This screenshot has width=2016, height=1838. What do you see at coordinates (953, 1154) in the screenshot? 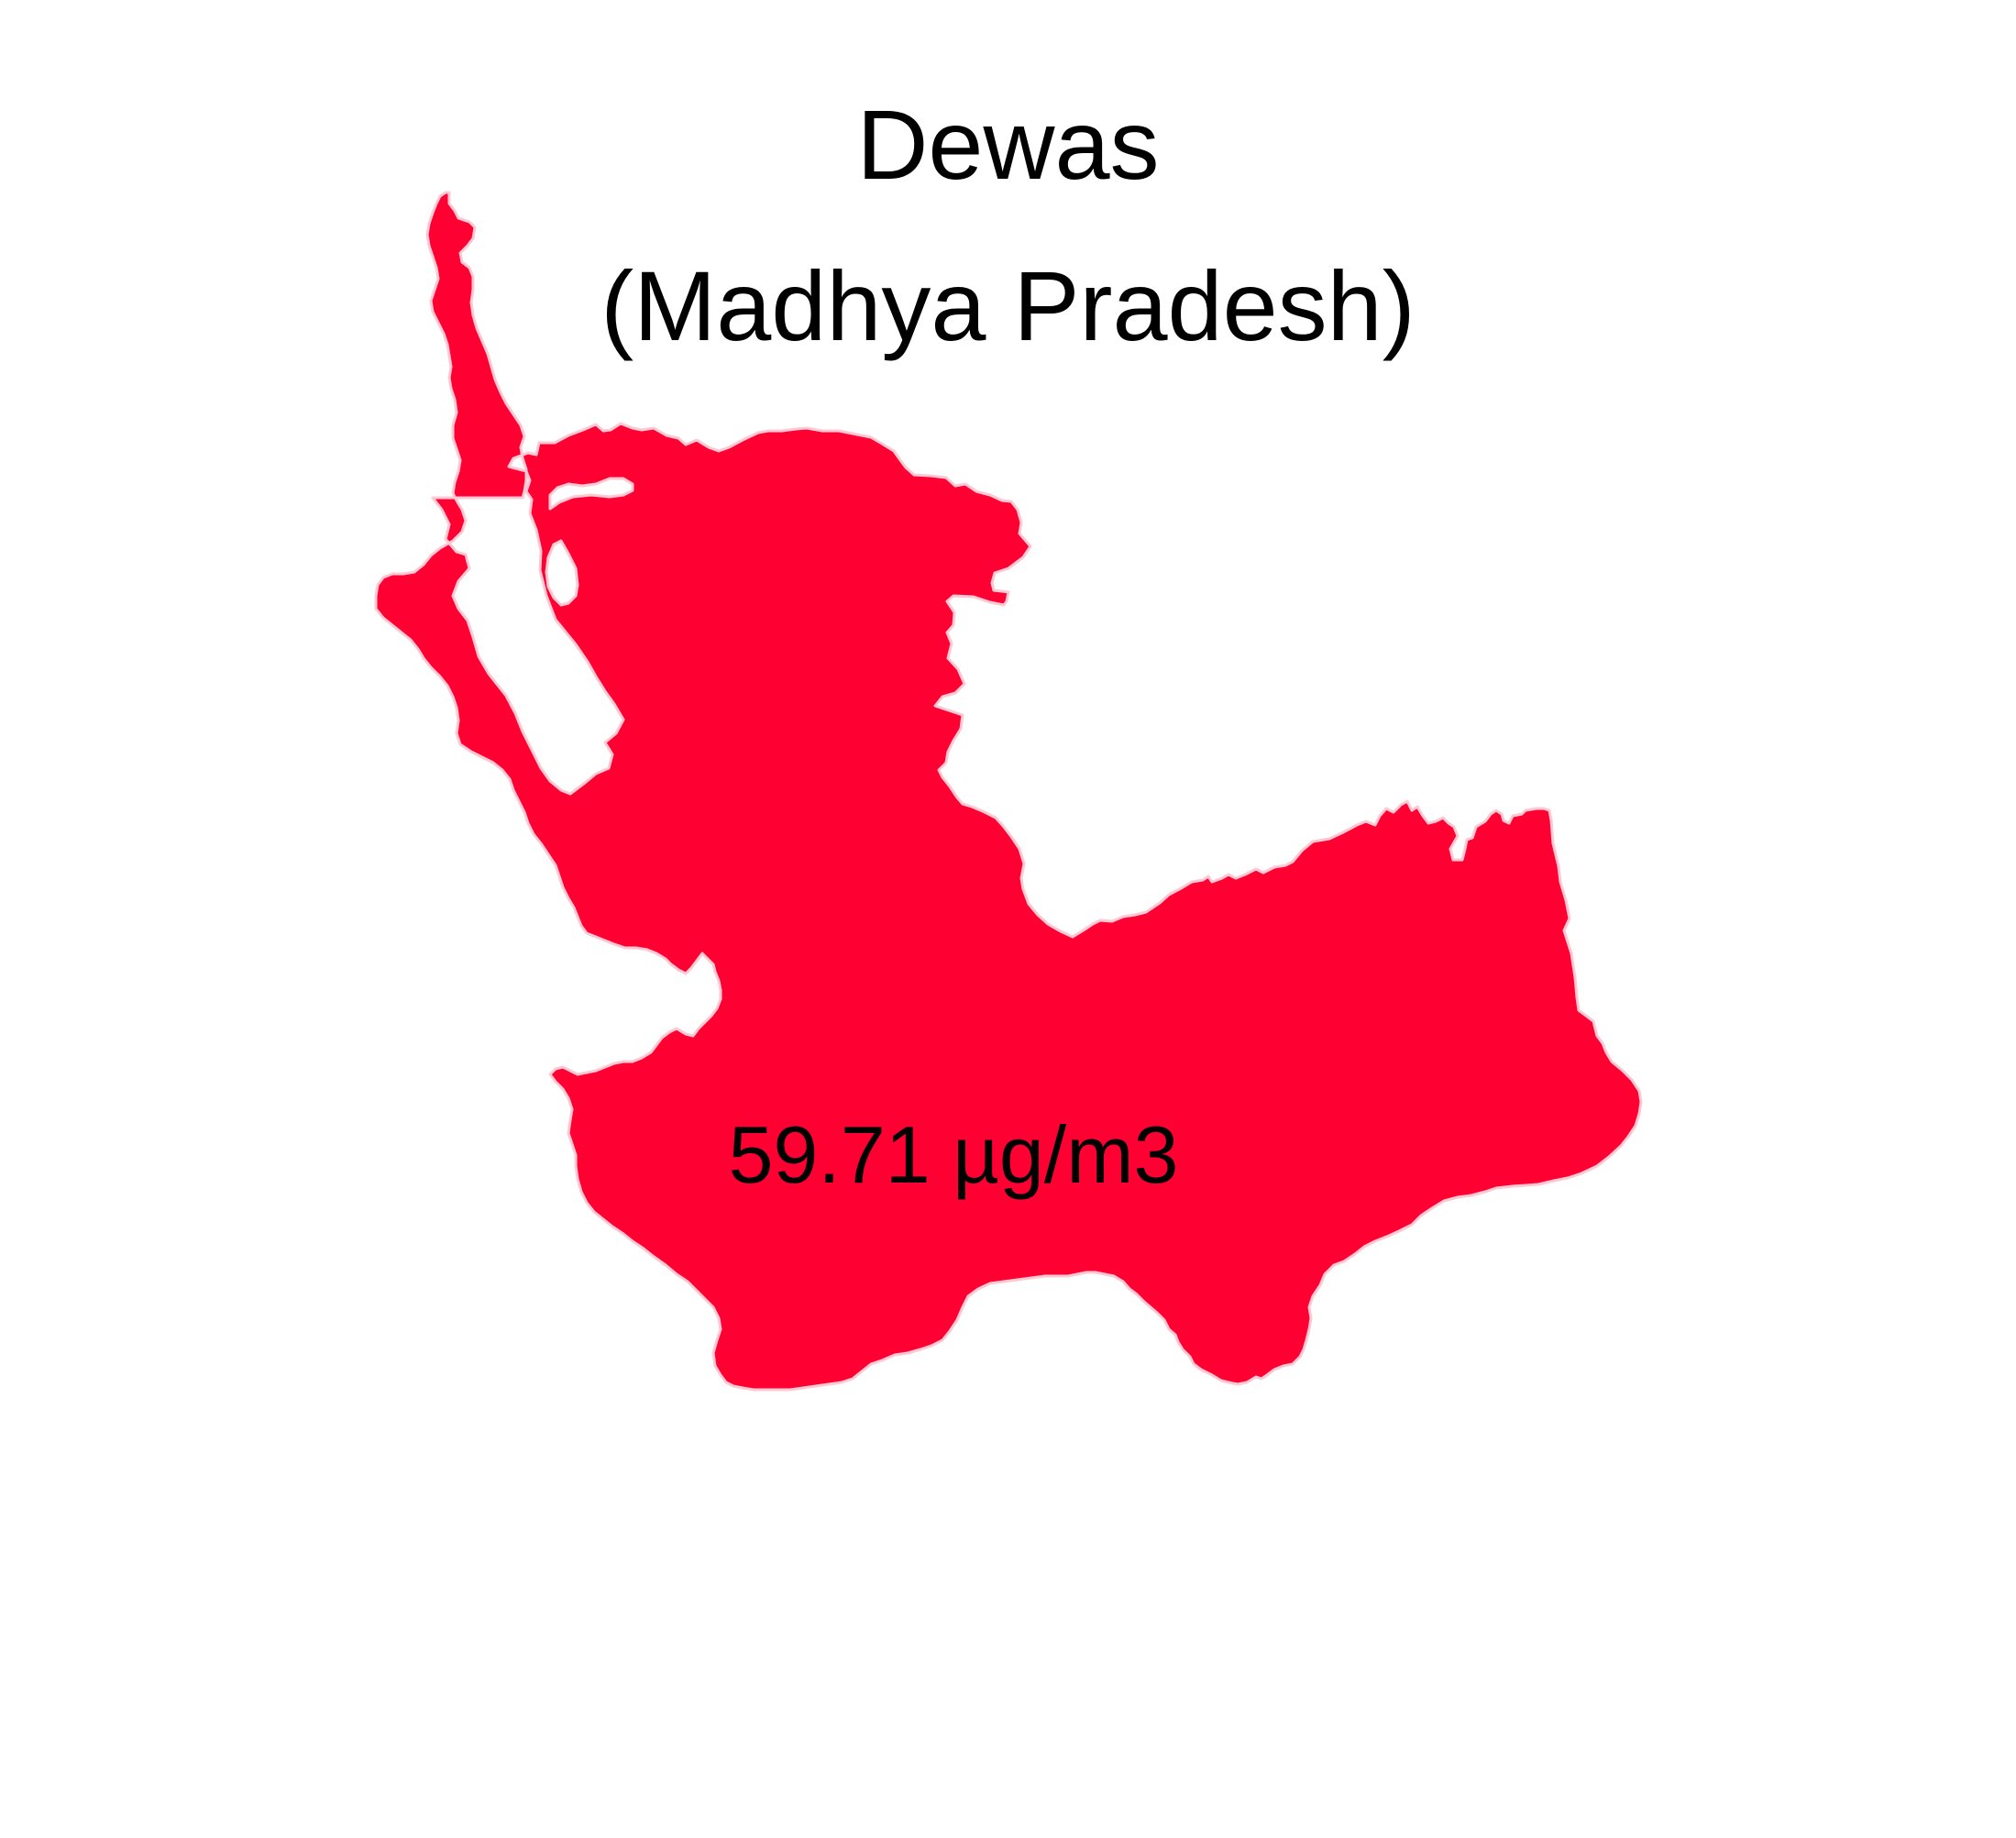
I see `district-value-label: 59.71 µg/m3` at bounding box center [953, 1154].